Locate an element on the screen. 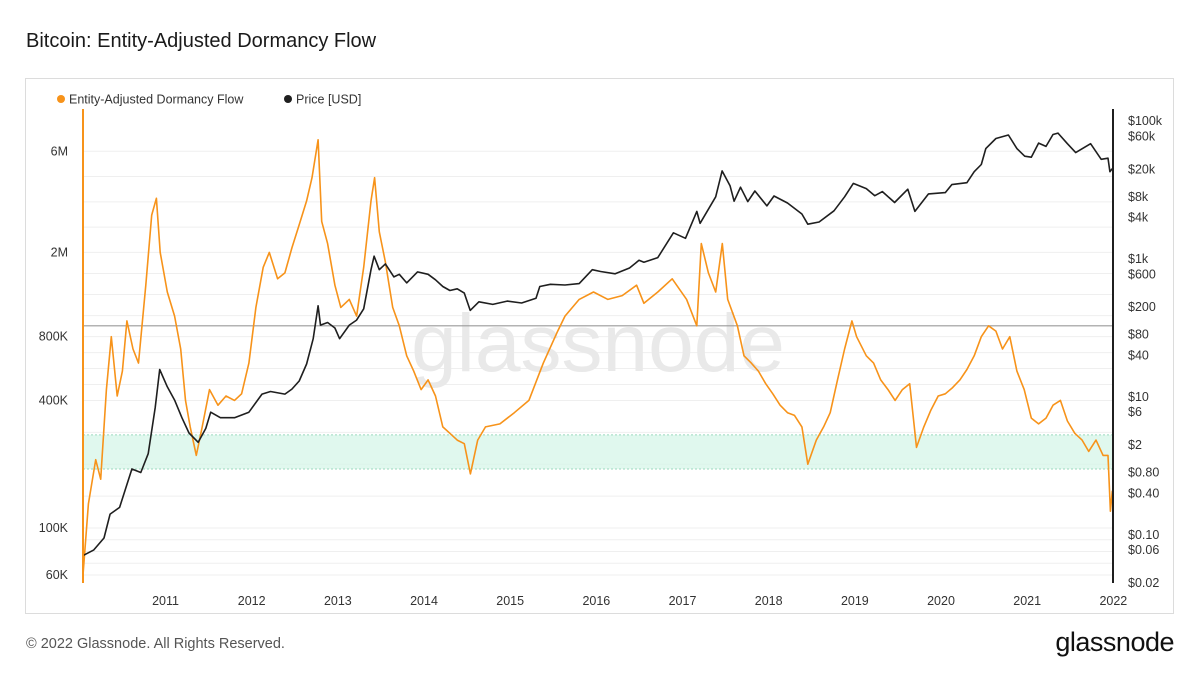  y-right-tick-label: $60k is located at coordinates (1142, 136).